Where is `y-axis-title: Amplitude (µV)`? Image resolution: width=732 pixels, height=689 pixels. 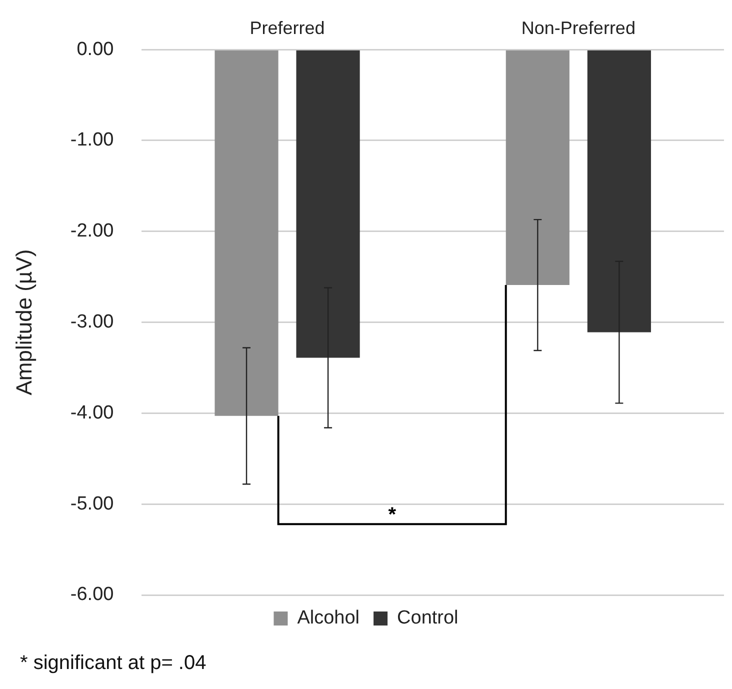
y-axis-title: Amplitude (µV) is located at coordinates (23, 322).